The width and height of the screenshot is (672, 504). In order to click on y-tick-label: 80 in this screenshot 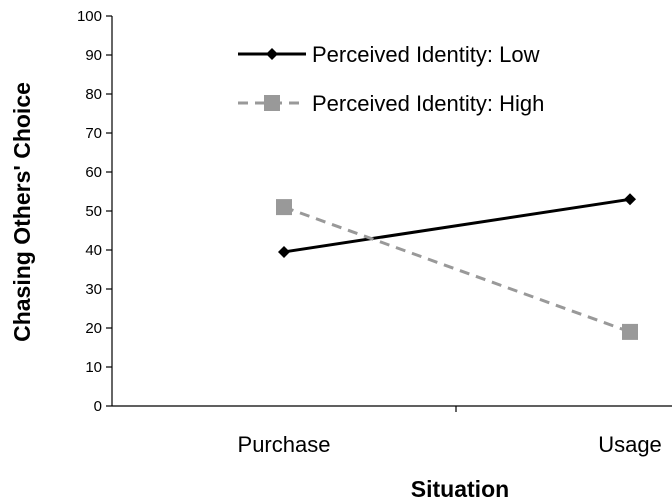, I will do `click(93, 94)`.